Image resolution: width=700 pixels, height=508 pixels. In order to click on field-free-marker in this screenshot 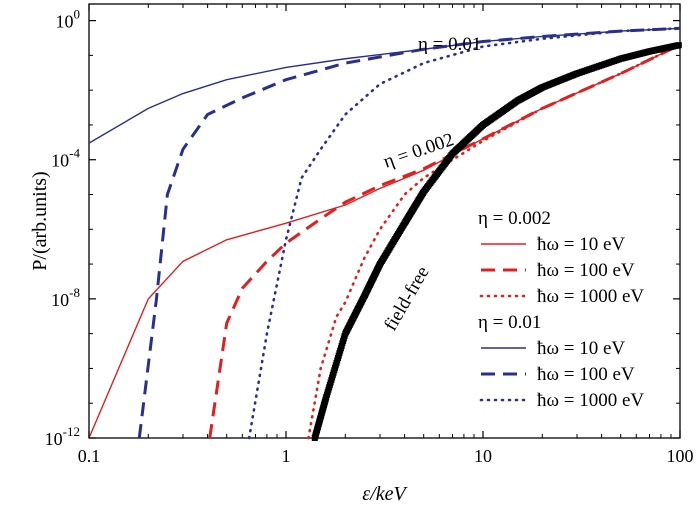, I will do `click(678, 45)`.